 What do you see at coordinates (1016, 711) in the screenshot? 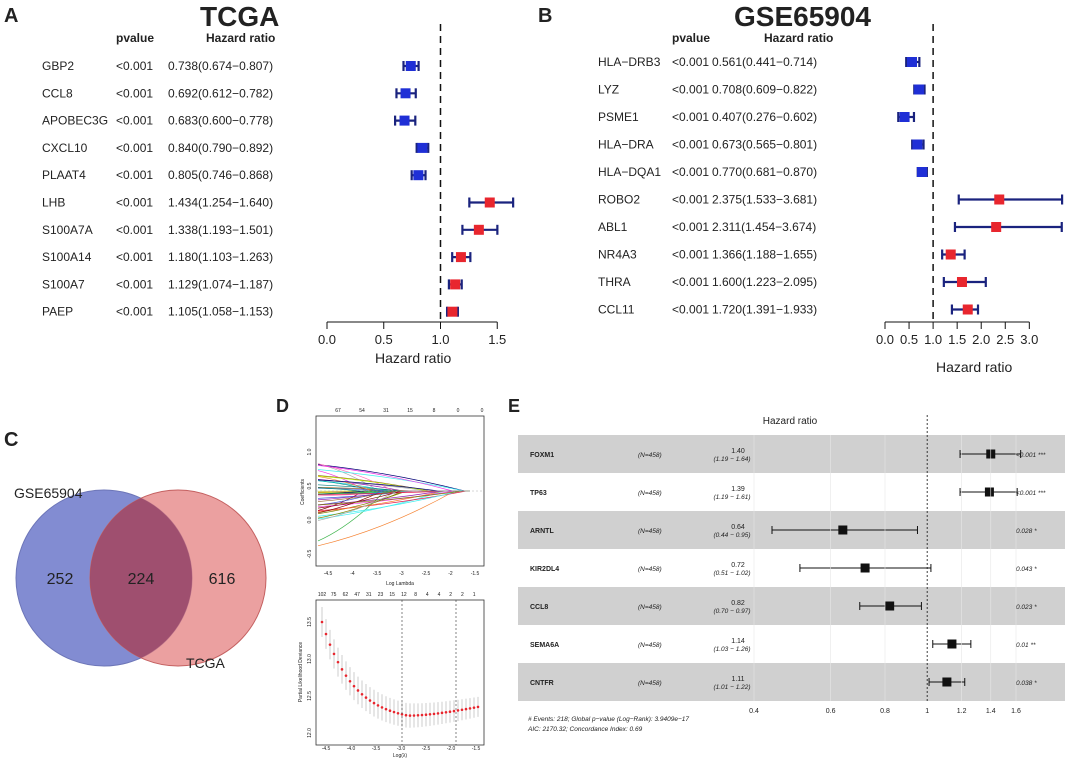
I see `x-tick-label: 1.6` at bounding box center [1016, 711].